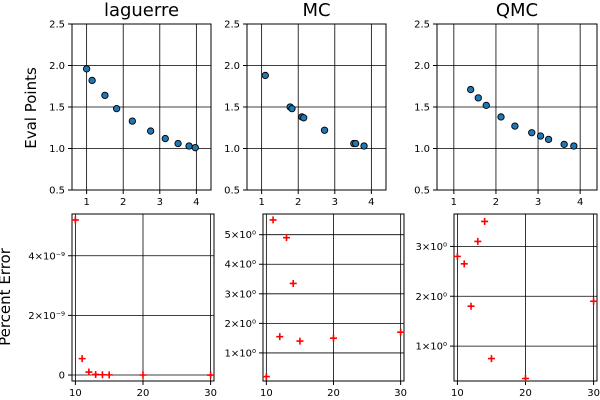  What do you see at coordinates (62, 376) in the screenshot?
I see `laguerre-error-ytick-label-0: 0` at bounding box center [62, 376].